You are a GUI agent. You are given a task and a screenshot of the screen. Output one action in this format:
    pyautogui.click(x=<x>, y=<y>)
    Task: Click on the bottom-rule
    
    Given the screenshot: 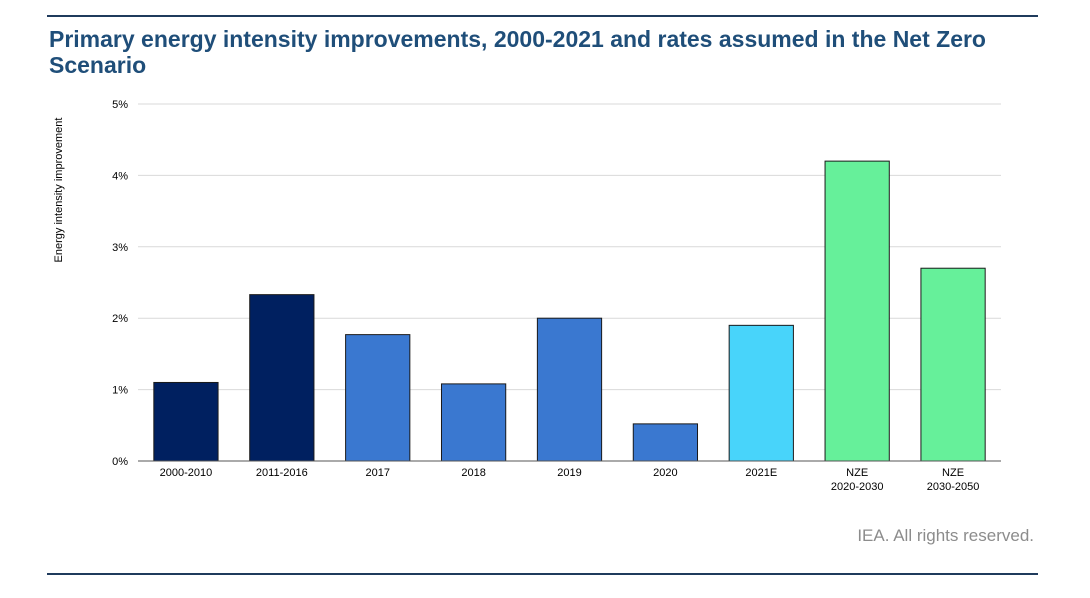 What is the action you would take?
    pyautogui.click(x=542, y=574)
    